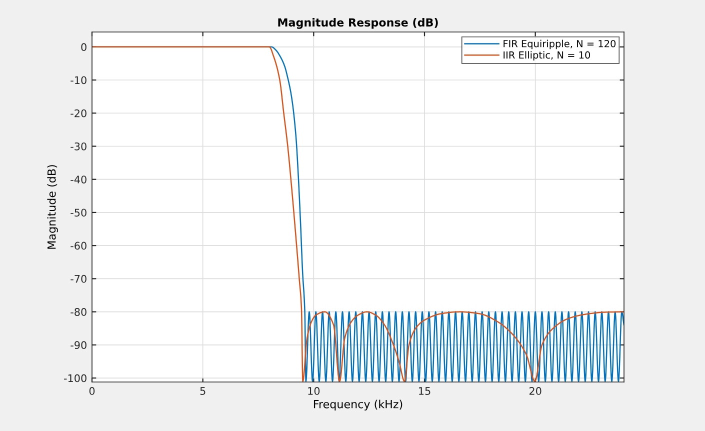 The width and height of the screenshot is (705, 431). What do you see at coordinates (424, 391) in the screenshot?
I see `x-tick-label: 15` at bounding box center [424, 391].